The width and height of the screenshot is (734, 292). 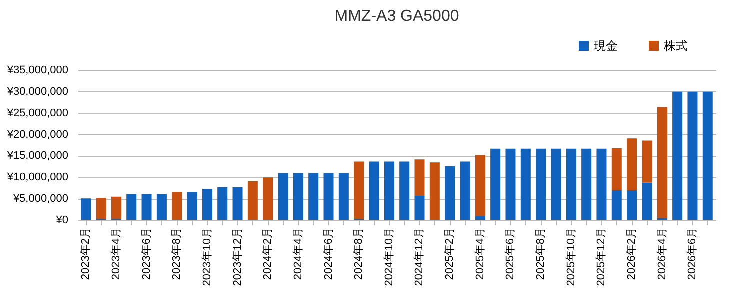 I want to click on x-tick-label: 2023年10月, so click(x=207, y=257).